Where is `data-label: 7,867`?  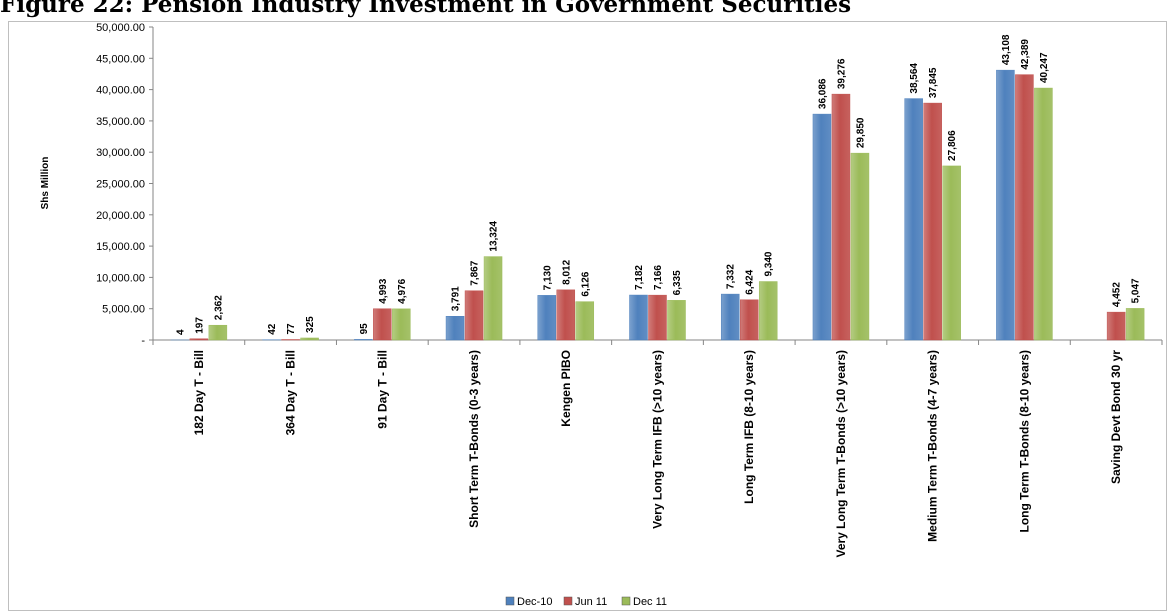
data-label: 7,867 is located at coordinates (475, 272).